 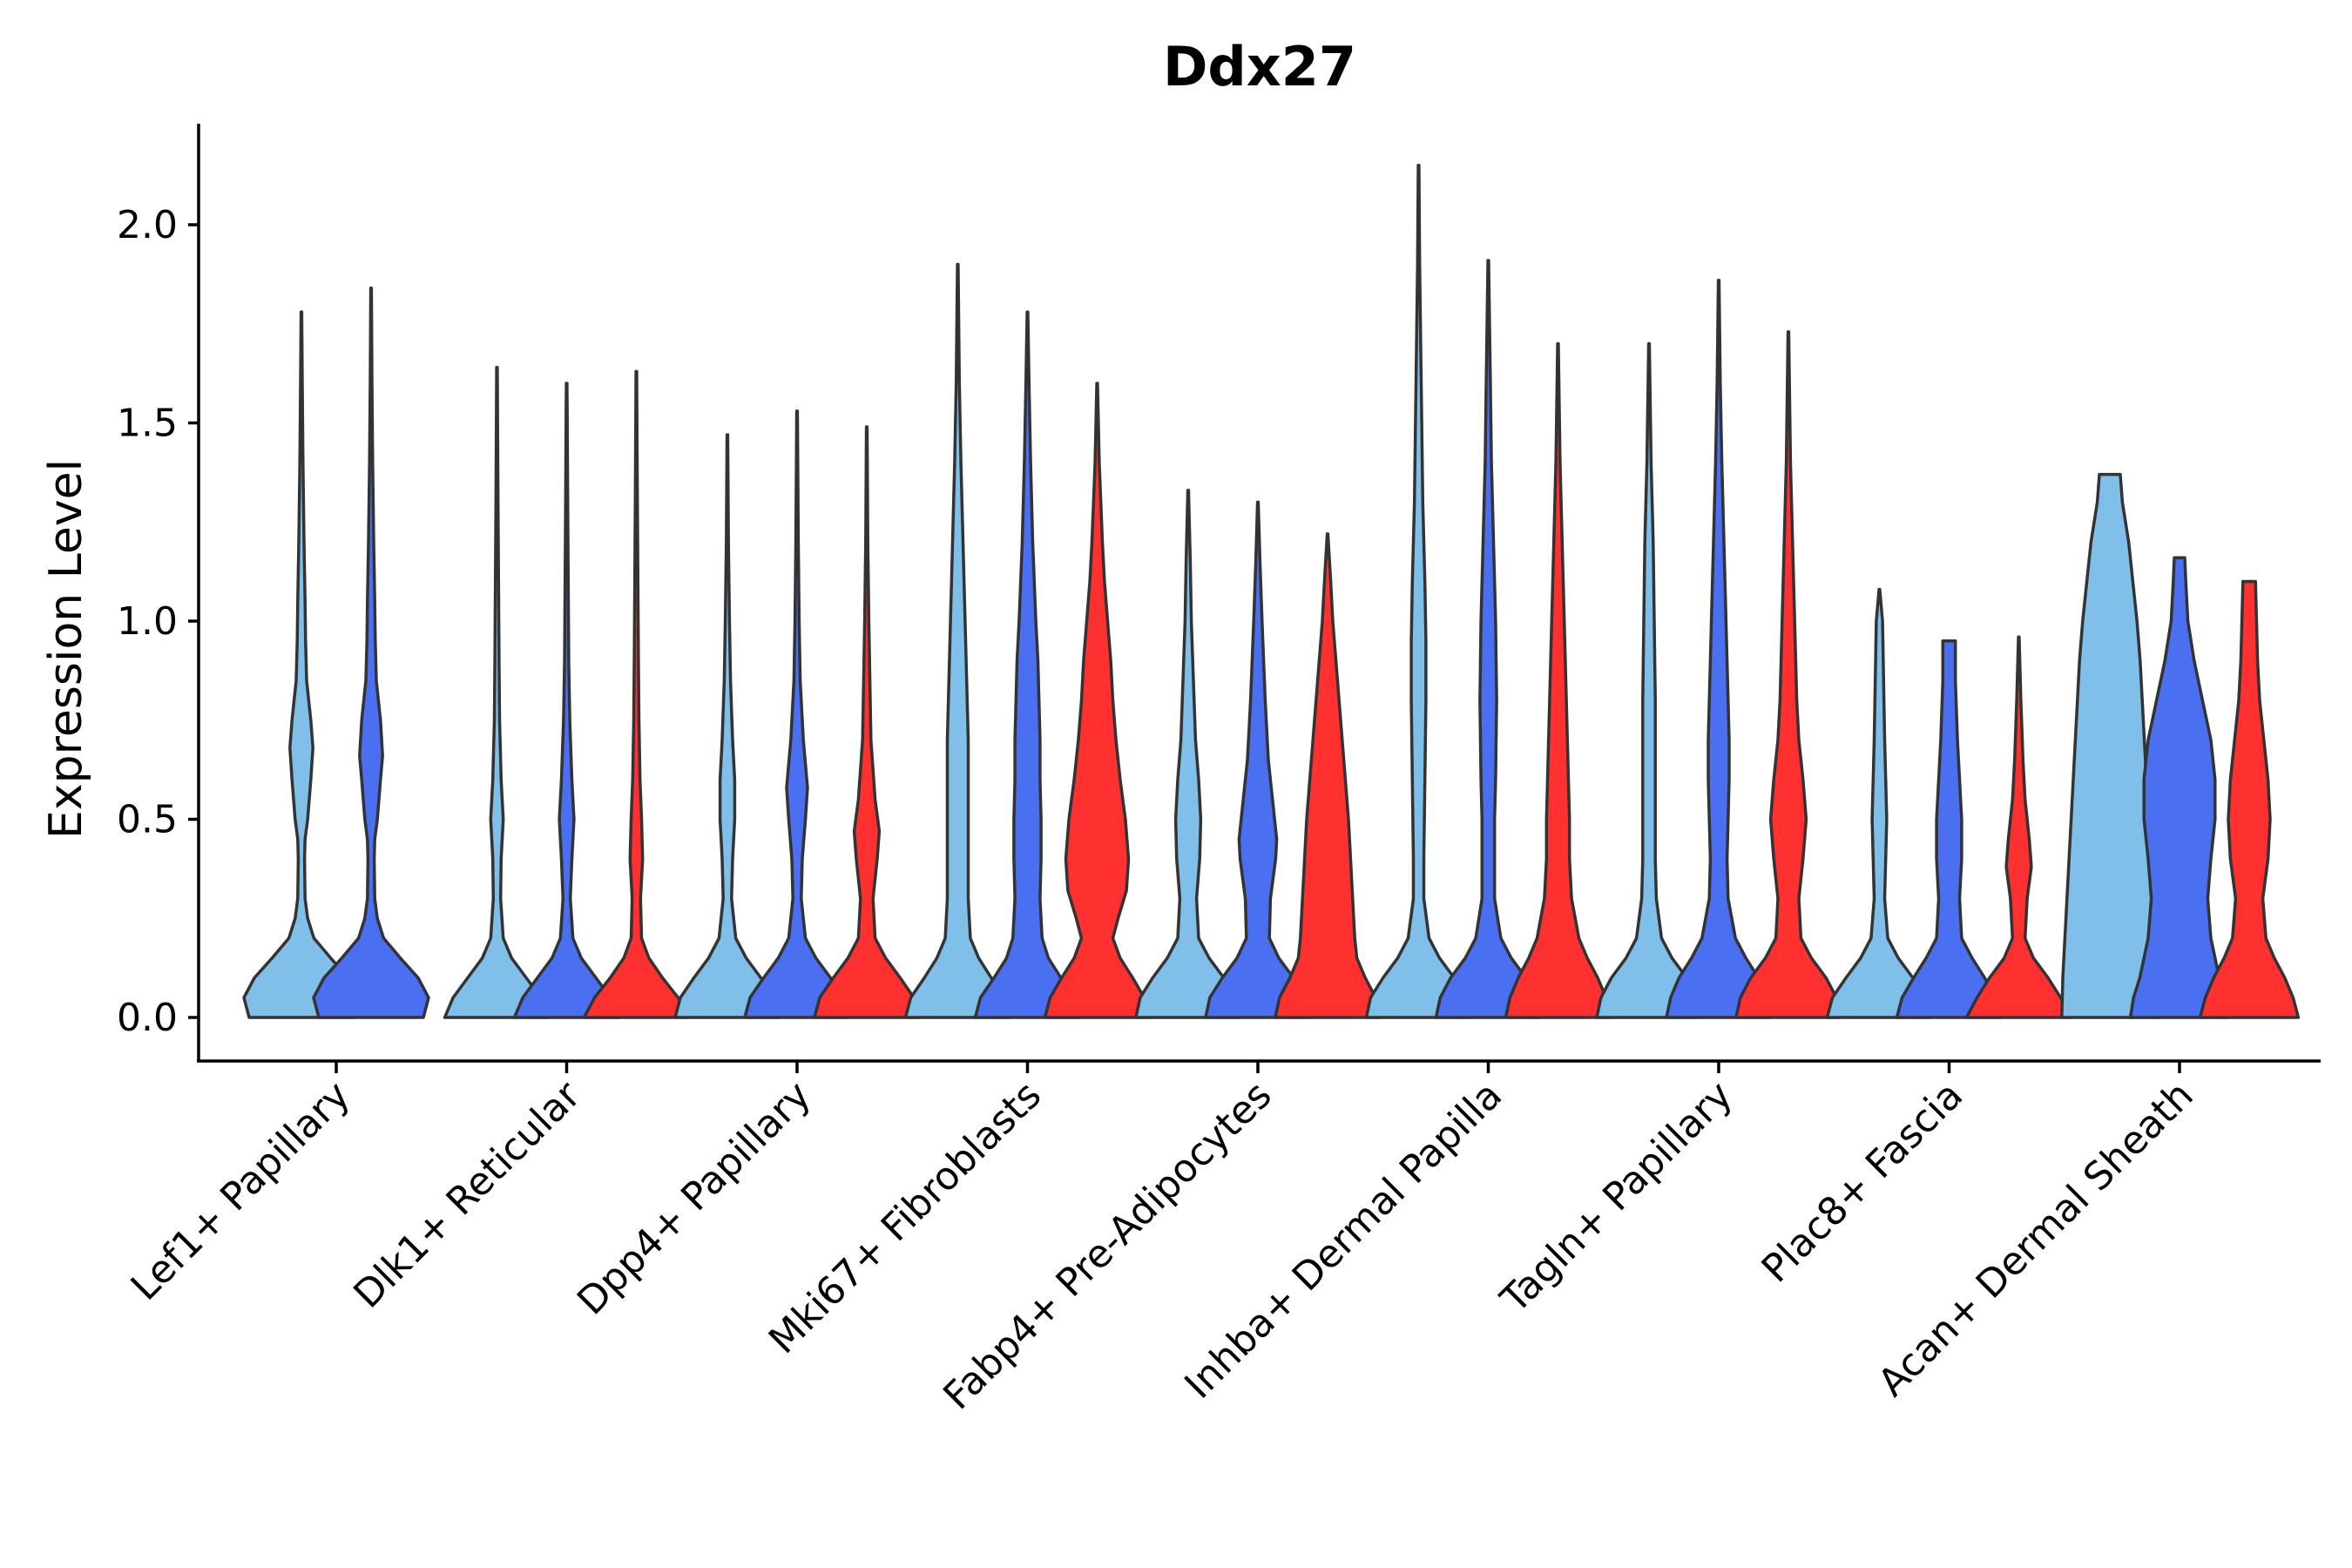 What do you see at coordinates (147, 424) in the screenshot?
I see `y-tick-label: 1.5` at bounding box center [147, 424].